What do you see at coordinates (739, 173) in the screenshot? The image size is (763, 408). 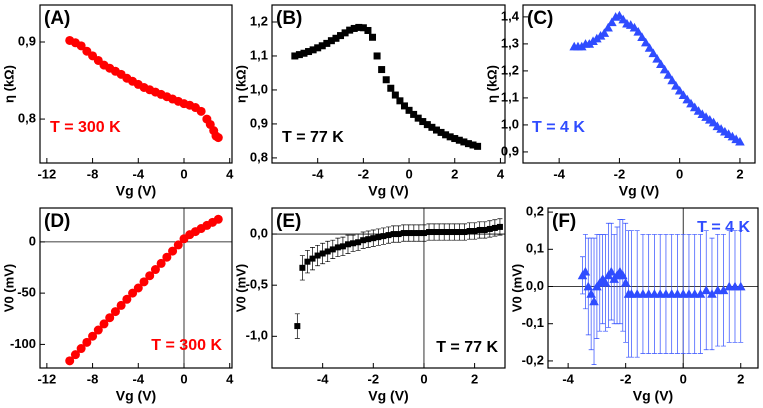 I see `x-tick-label: 2` at bounding box center [739, 173].